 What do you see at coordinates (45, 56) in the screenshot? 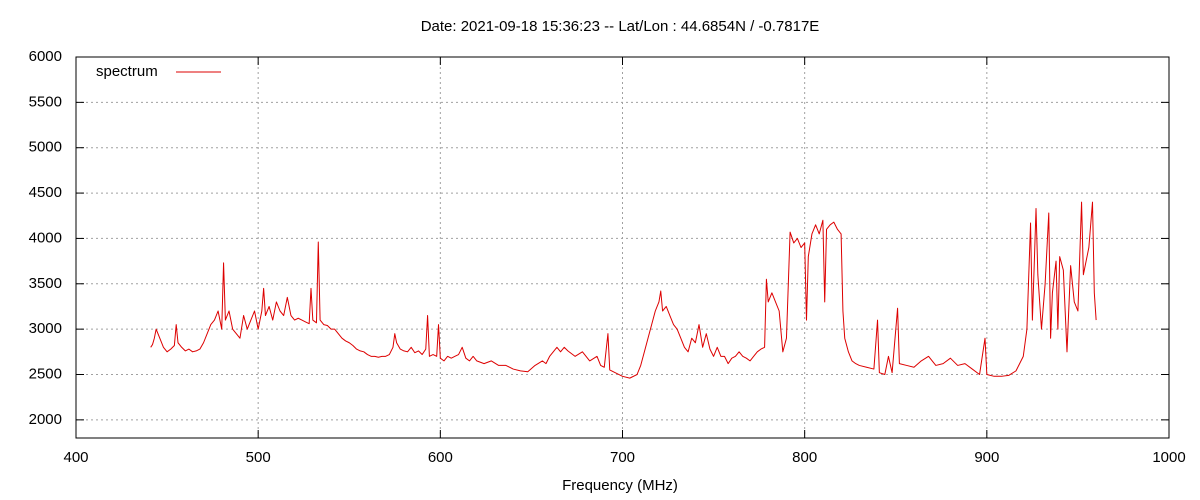
I see `y-tick-label: 6000` at bounding box center [45, 56].